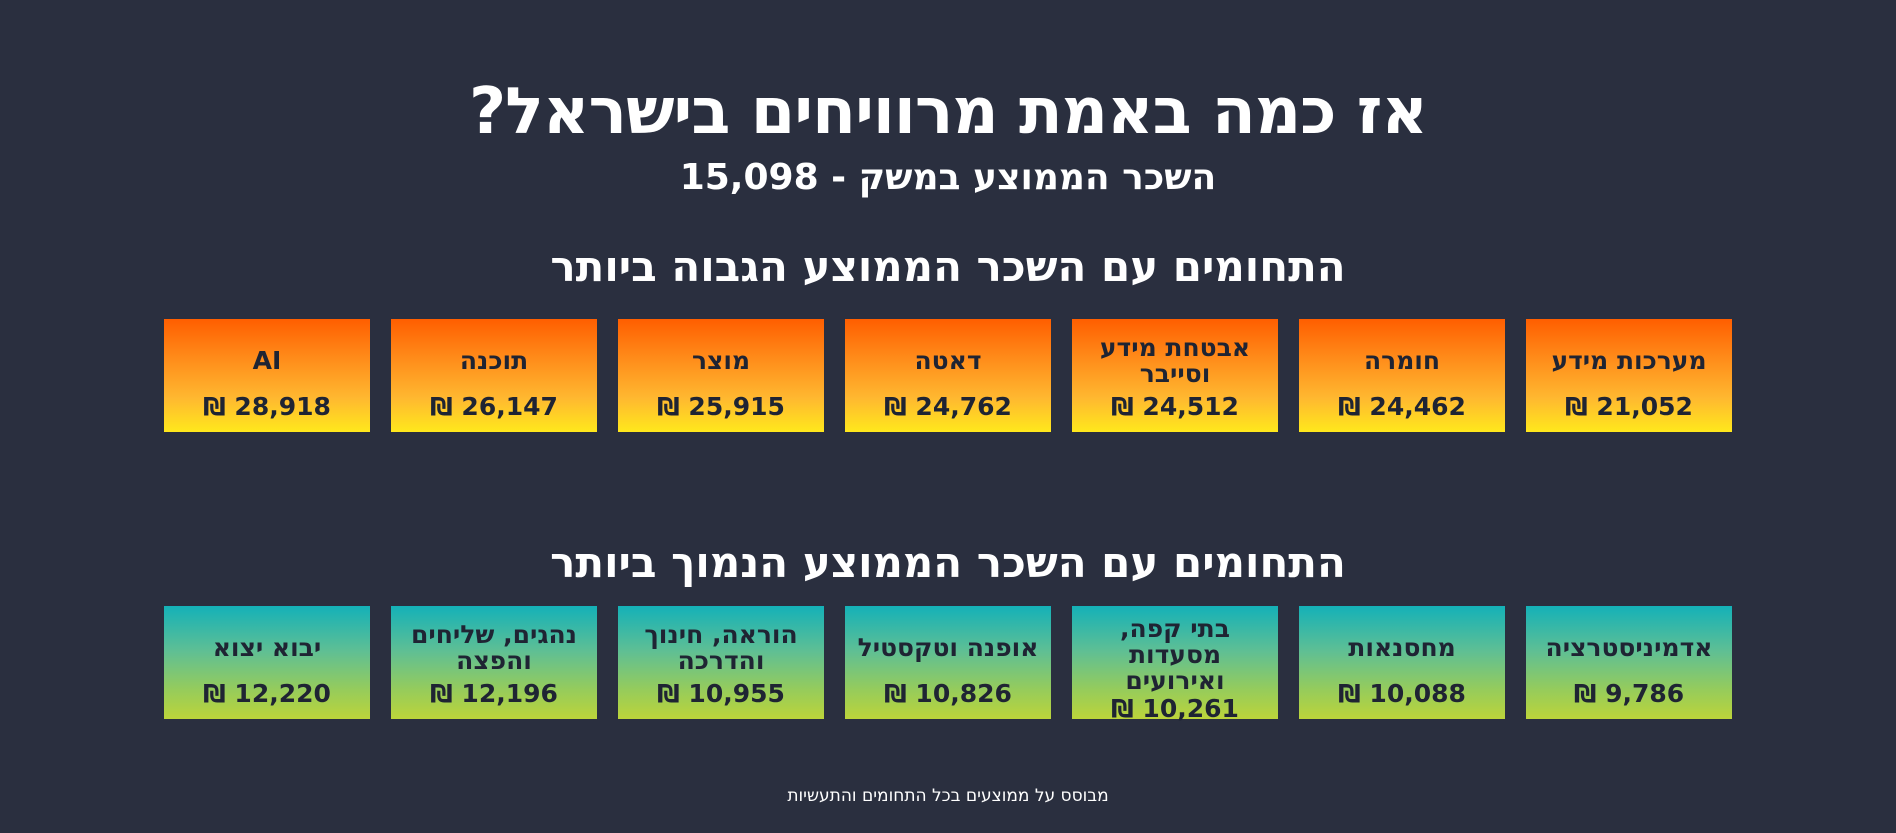 The image size is (1896, 833). What do you see at coordinates (1629, 406) in the screenshot?
I see `salary-value: ₪ 21,052` at bounding box center [1629, 406].